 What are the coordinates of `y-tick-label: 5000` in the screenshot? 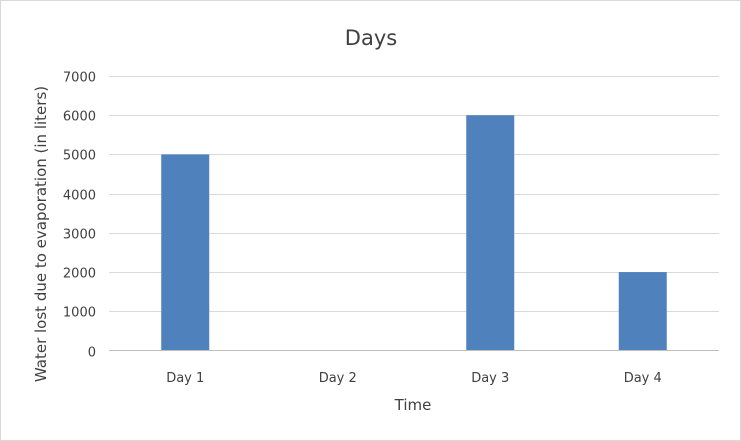 It's located at (79, 156).